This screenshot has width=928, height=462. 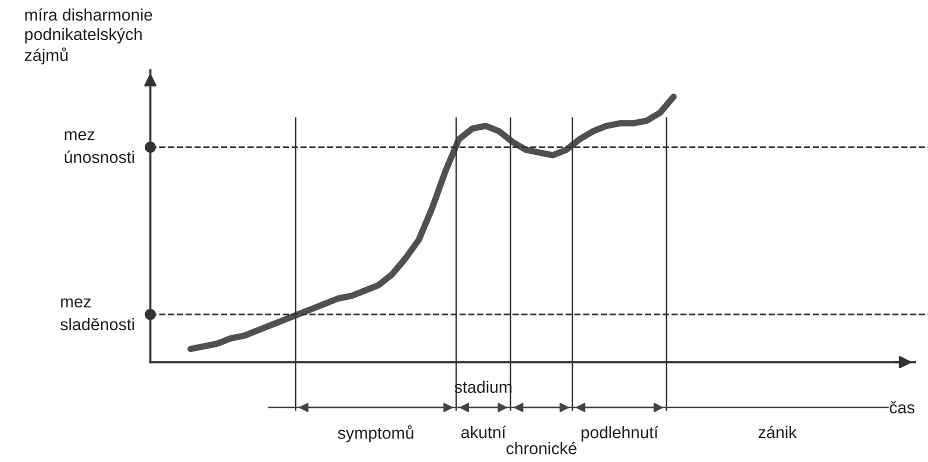 I want to click on ref-line-label: mez sladěnosti, so click(x=97, y=314).